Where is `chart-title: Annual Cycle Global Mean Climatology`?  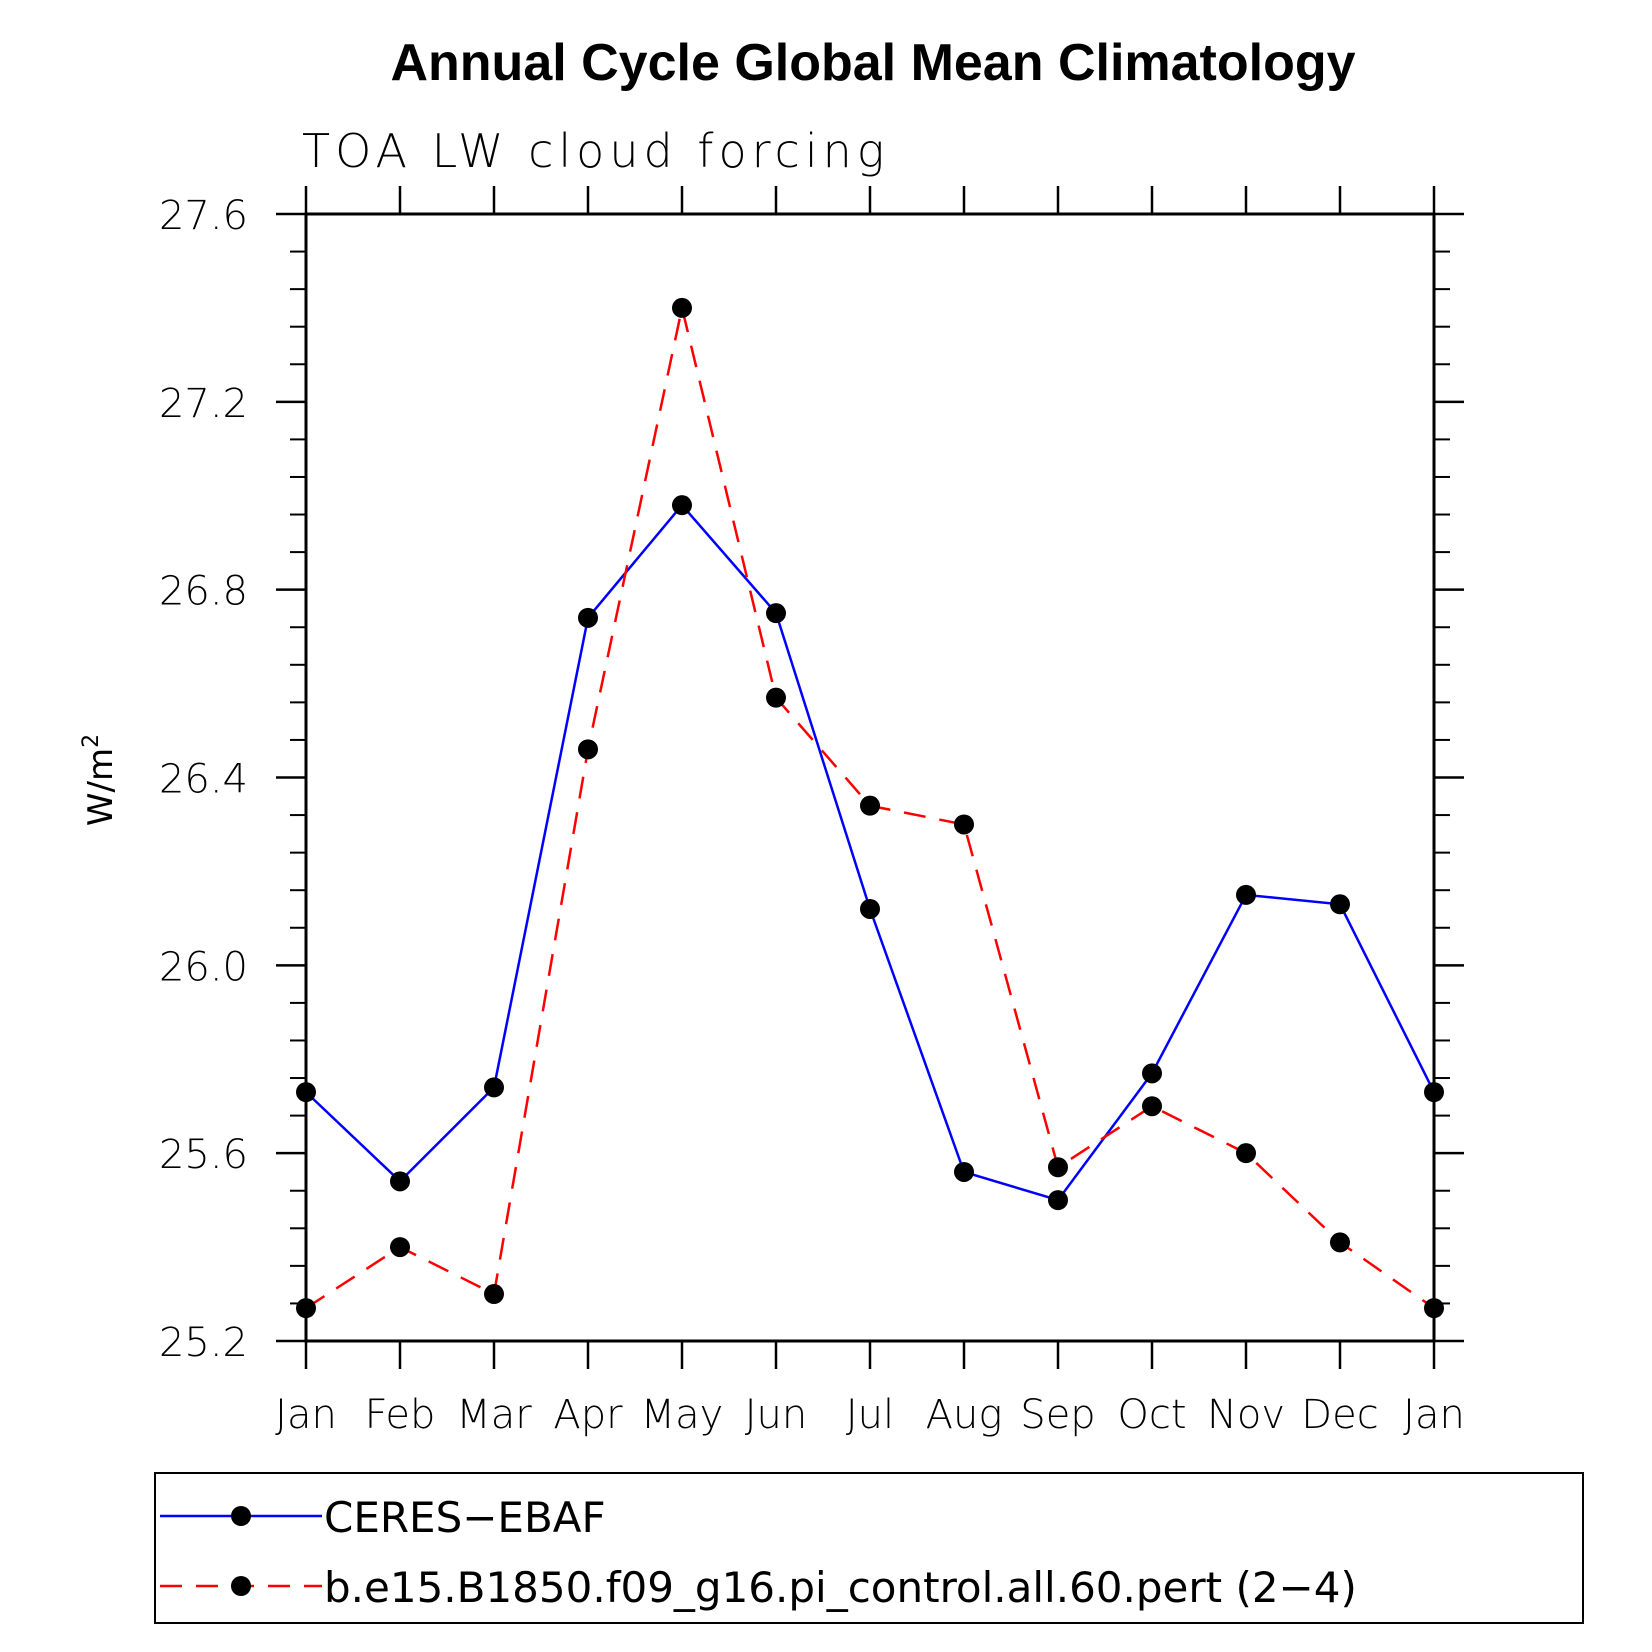 chart-title: Annual Cycle Global Mean Climatology is located at coordinates (872, 63).